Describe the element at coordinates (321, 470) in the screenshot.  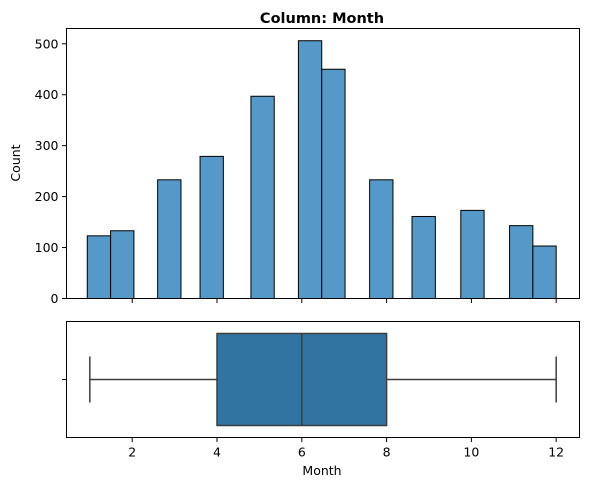
I see `x-axis-label: Month` at that location.